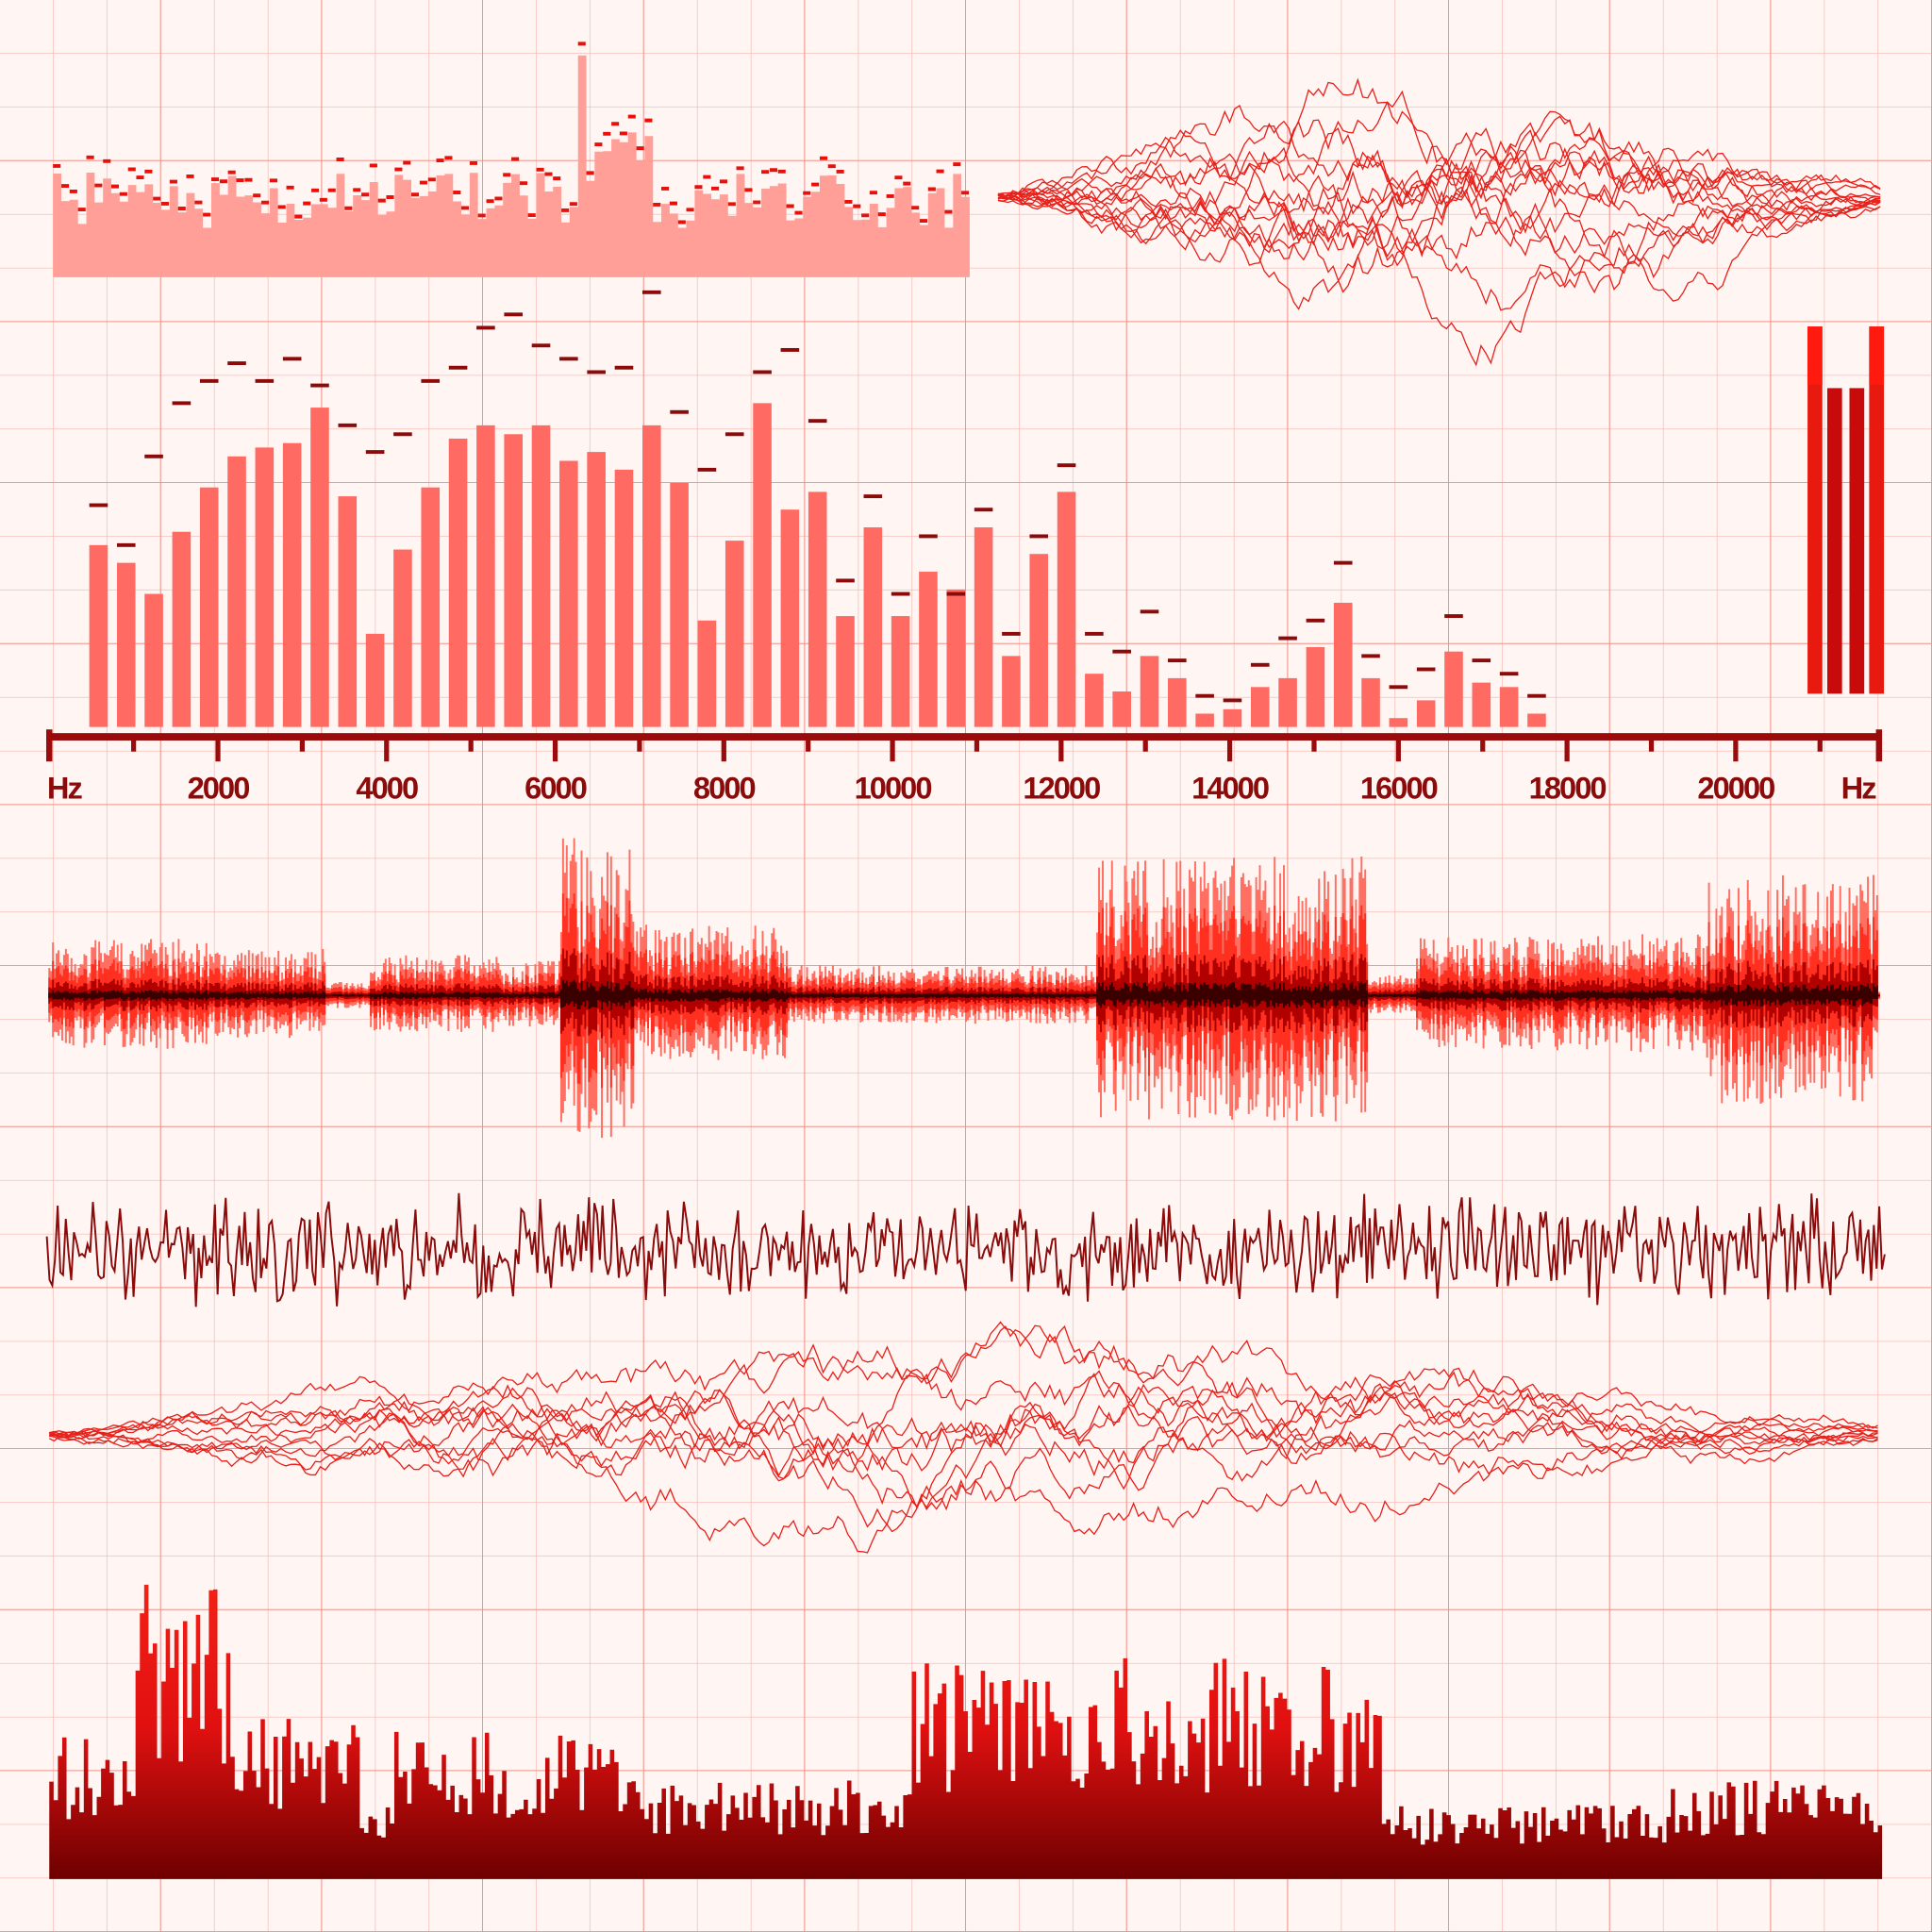 The width and height of the screenshot is (1932, 1932). Describe the element at coordinates (893, 788) in the screenshot. I see `x-tick-label: 10000` at that location.